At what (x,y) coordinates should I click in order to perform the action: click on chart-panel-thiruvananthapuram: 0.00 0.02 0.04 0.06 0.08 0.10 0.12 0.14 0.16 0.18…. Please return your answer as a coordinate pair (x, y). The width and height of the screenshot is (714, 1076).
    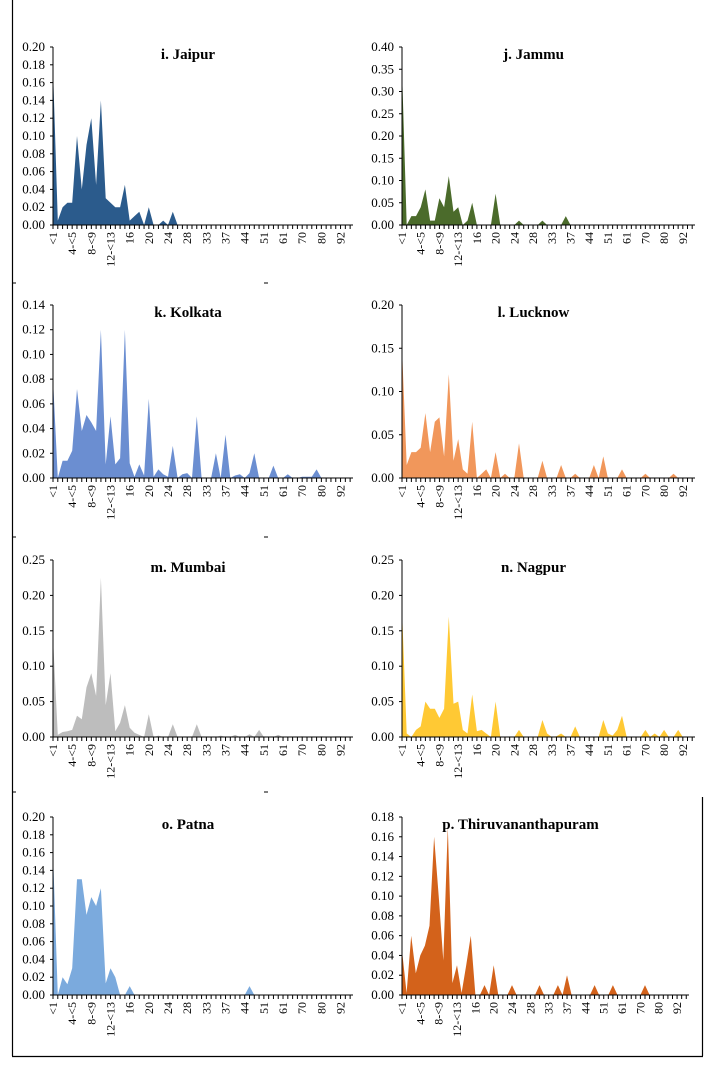
    Looking at the image, I should click on (530, 923).